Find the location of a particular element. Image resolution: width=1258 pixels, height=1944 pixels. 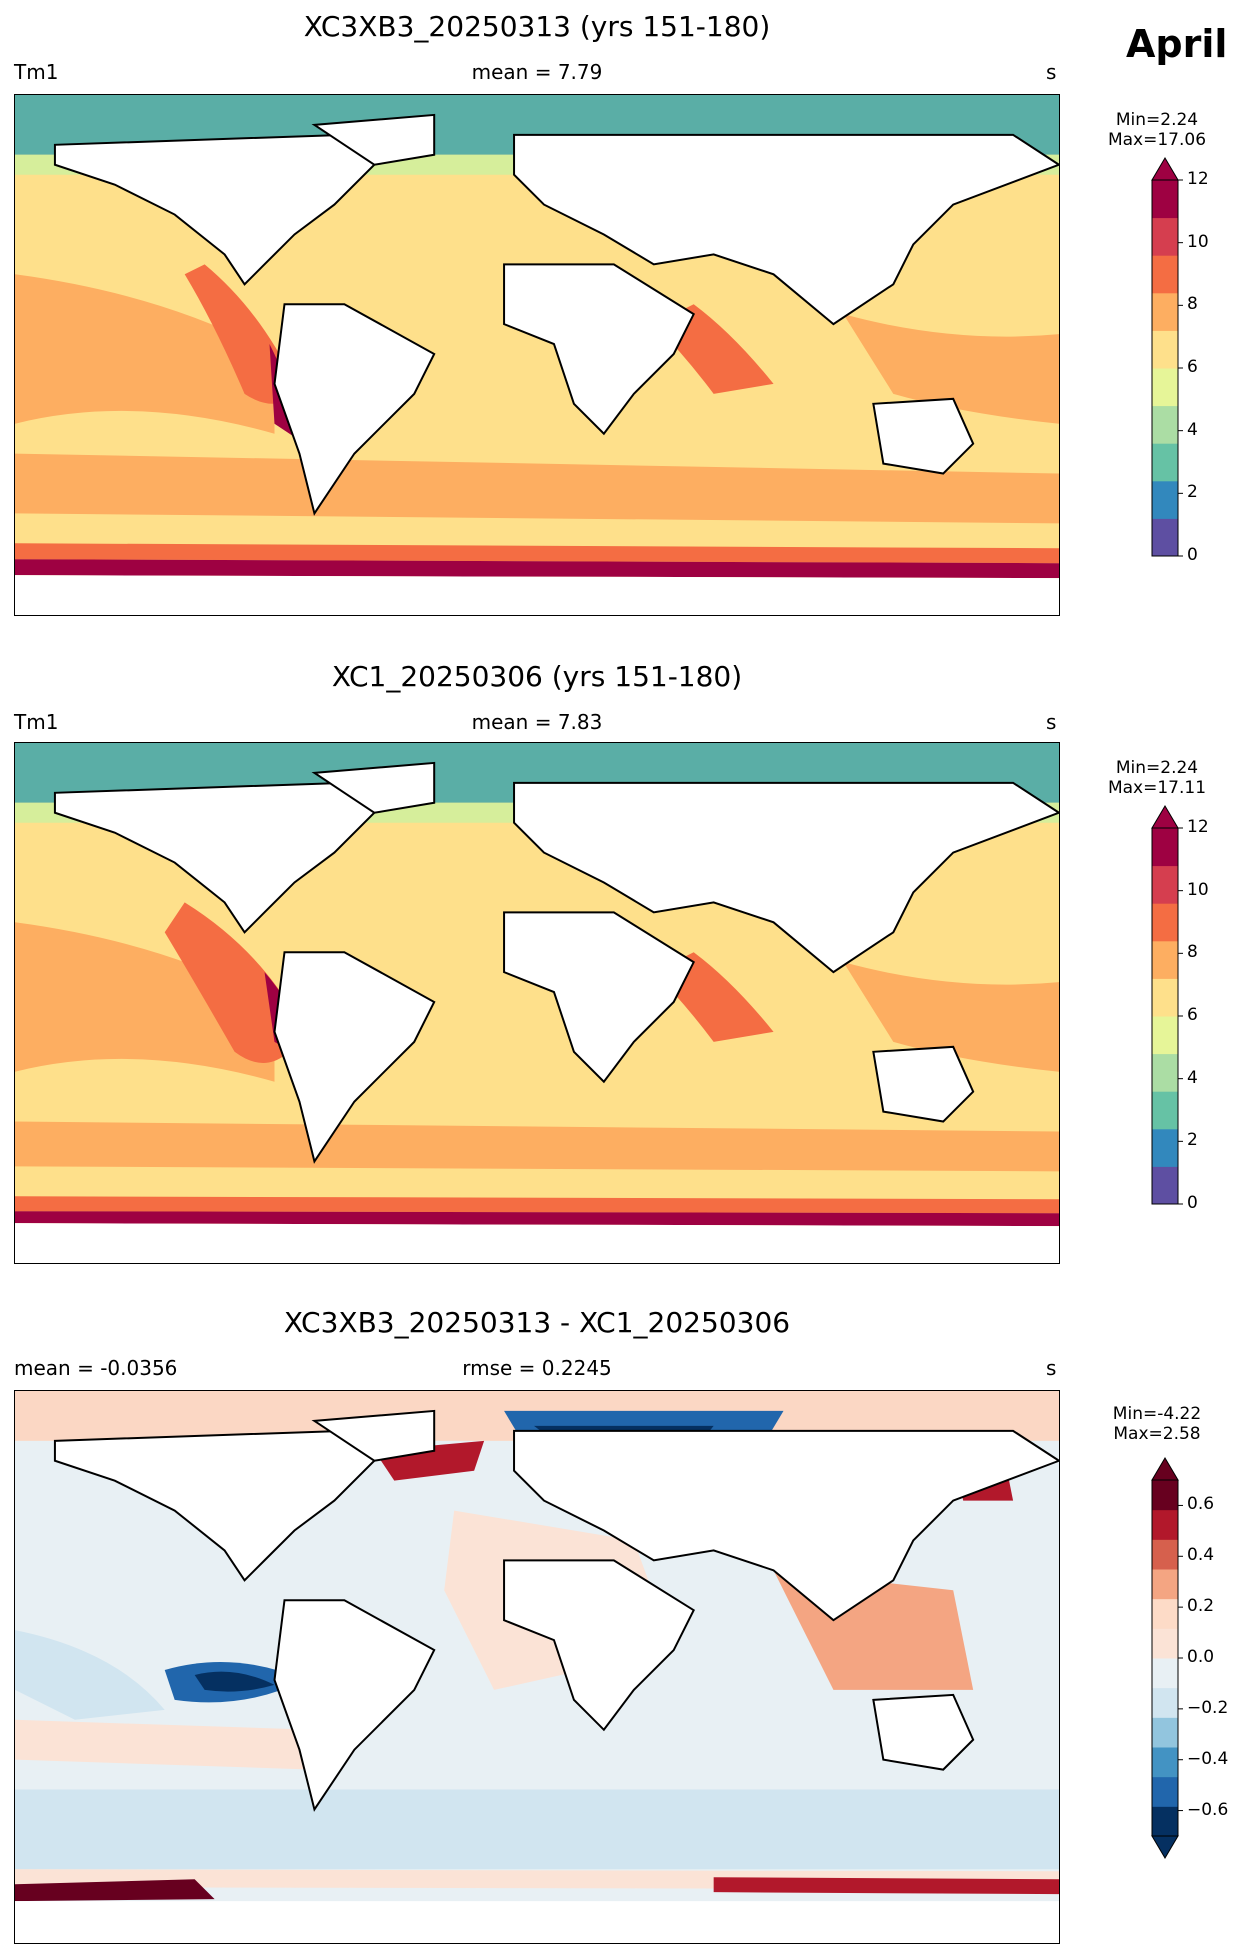

colorbar-tick-label: 0.2 is located at coordinates (1201, 1606).